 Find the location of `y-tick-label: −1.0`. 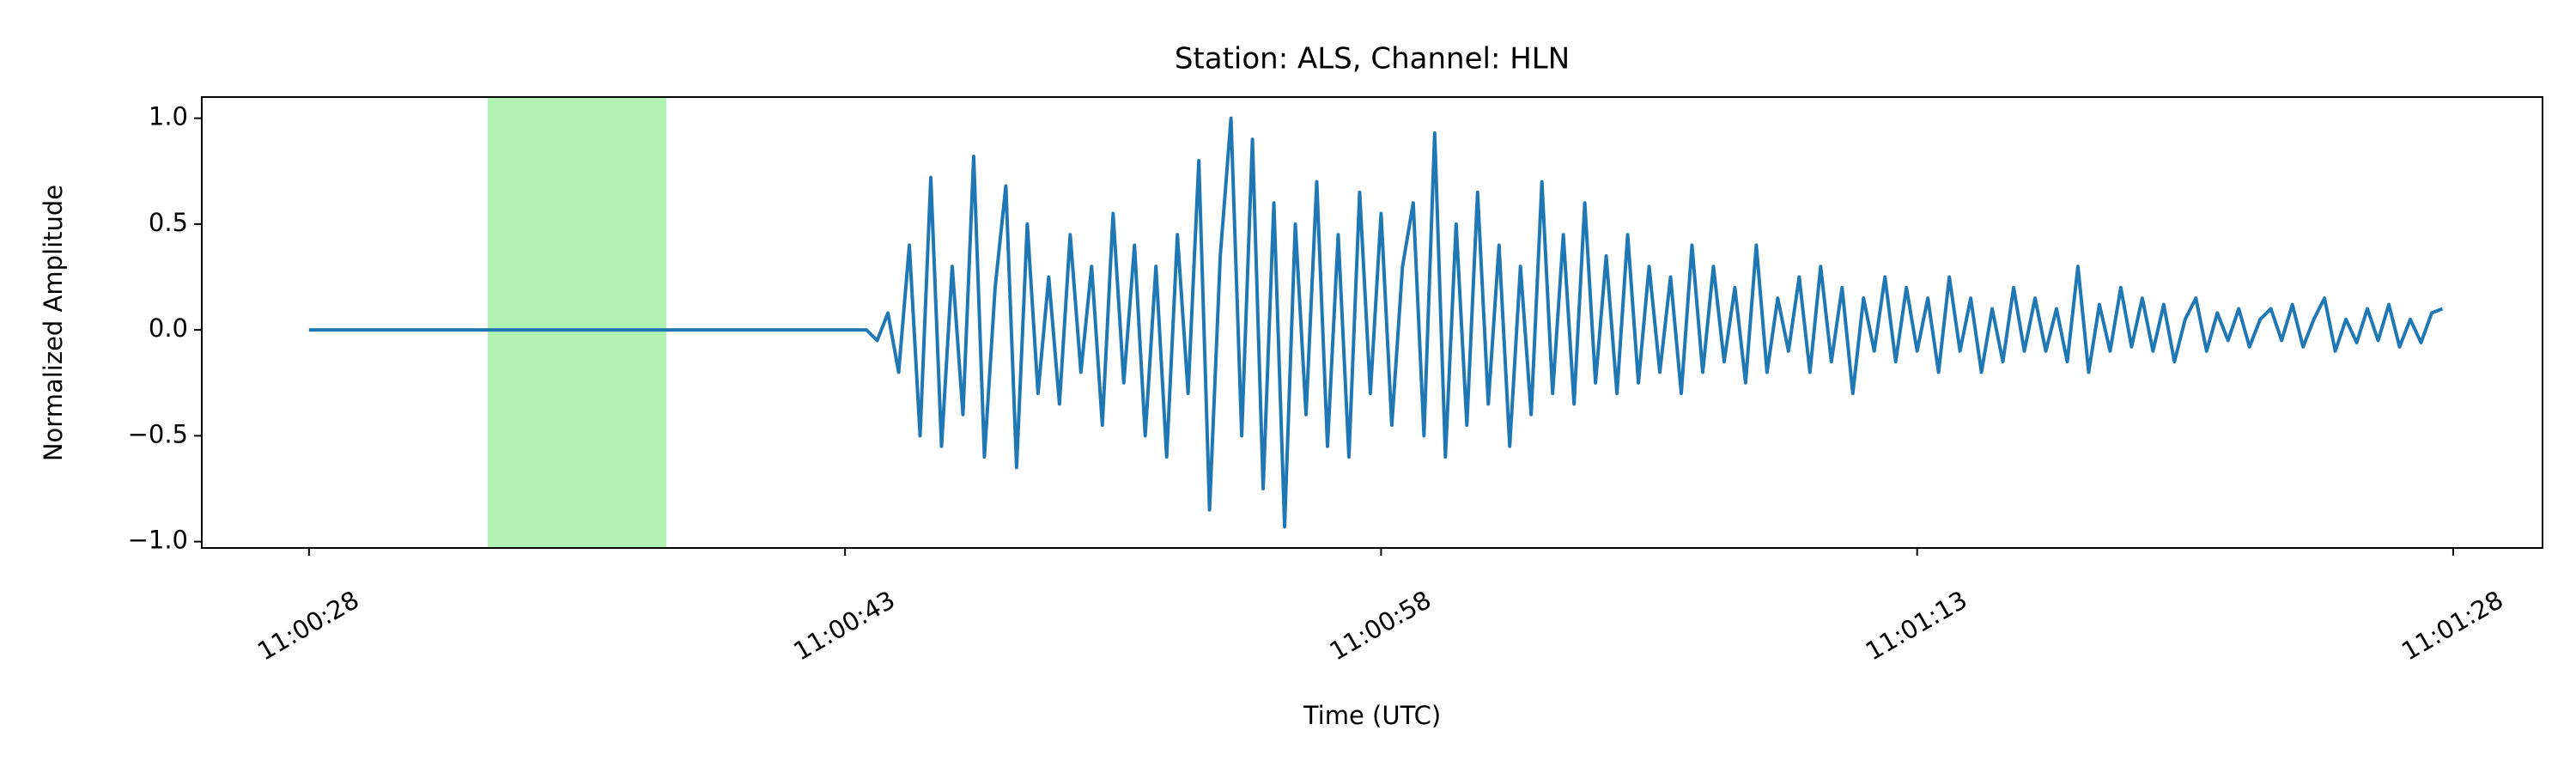

y-tick-label: −1.0 is located at coordinates (158, 540).